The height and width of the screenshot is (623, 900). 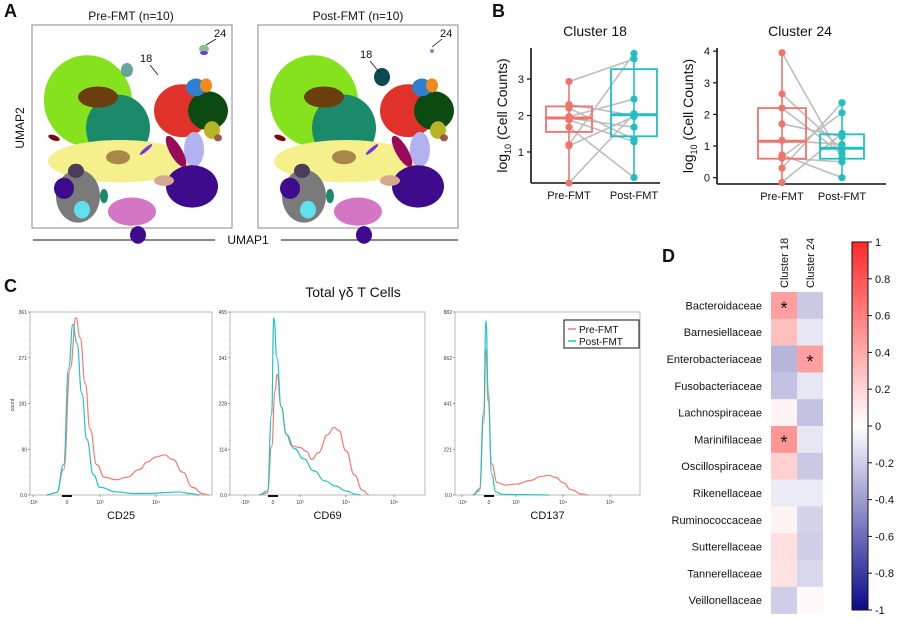 I want to click on y-tick-label: 1, so click(x=521, y=153).